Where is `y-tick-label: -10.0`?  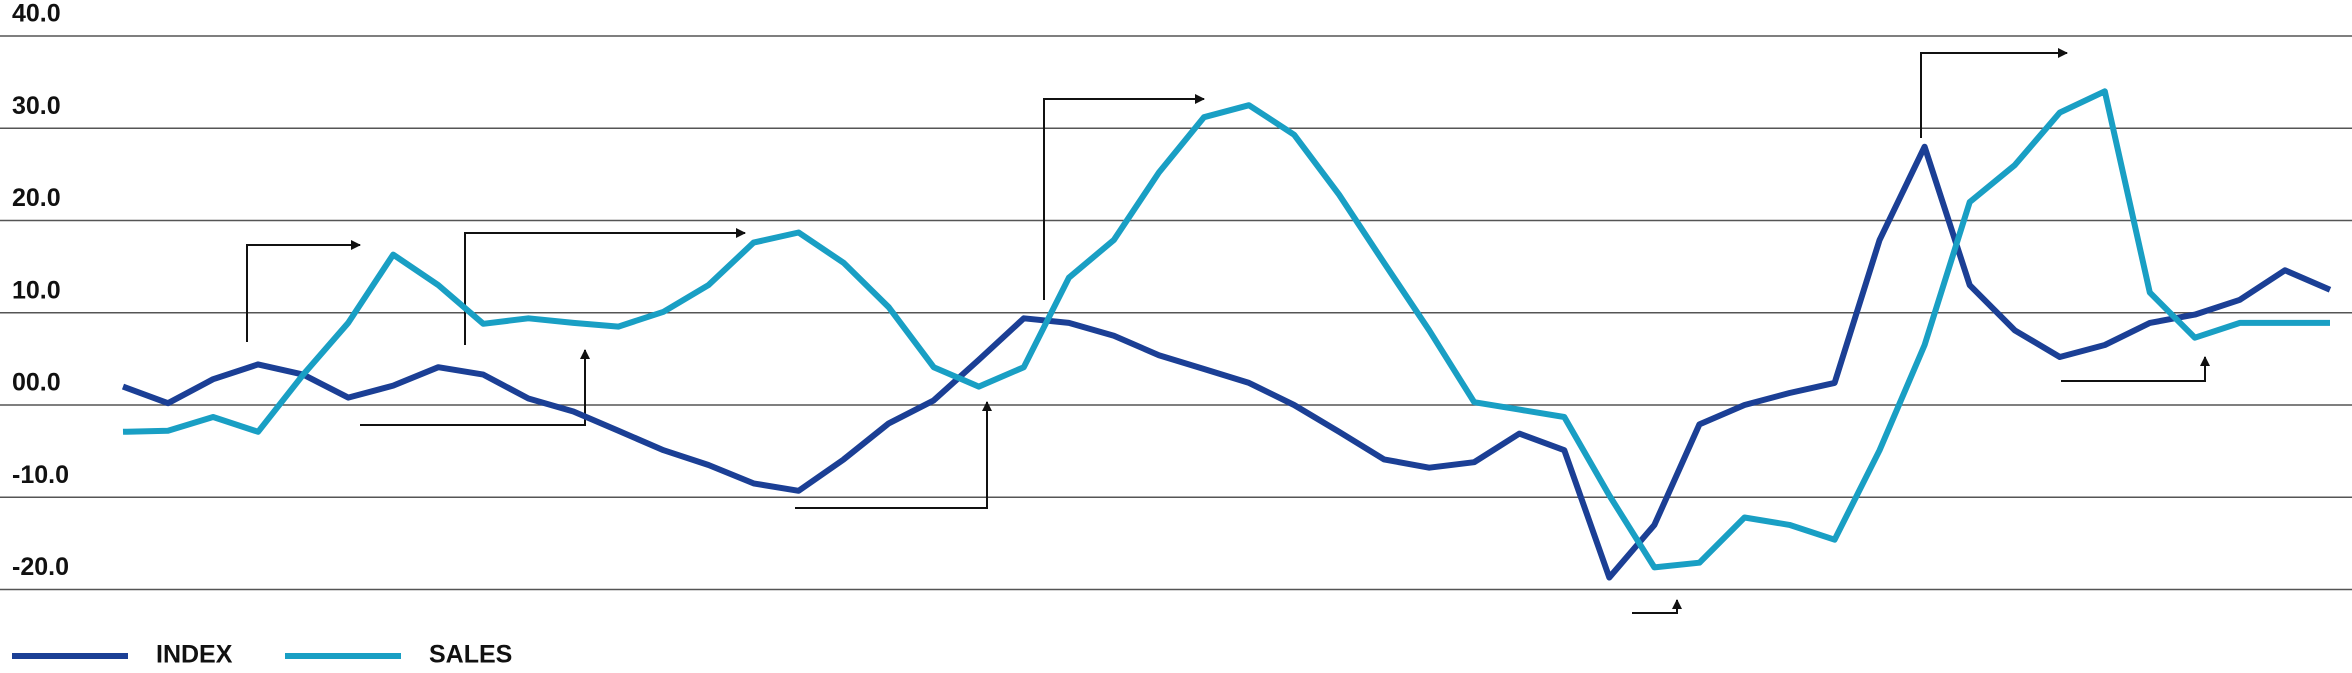 y-tick-label: -10.0 is located at coordinates (40, 475).